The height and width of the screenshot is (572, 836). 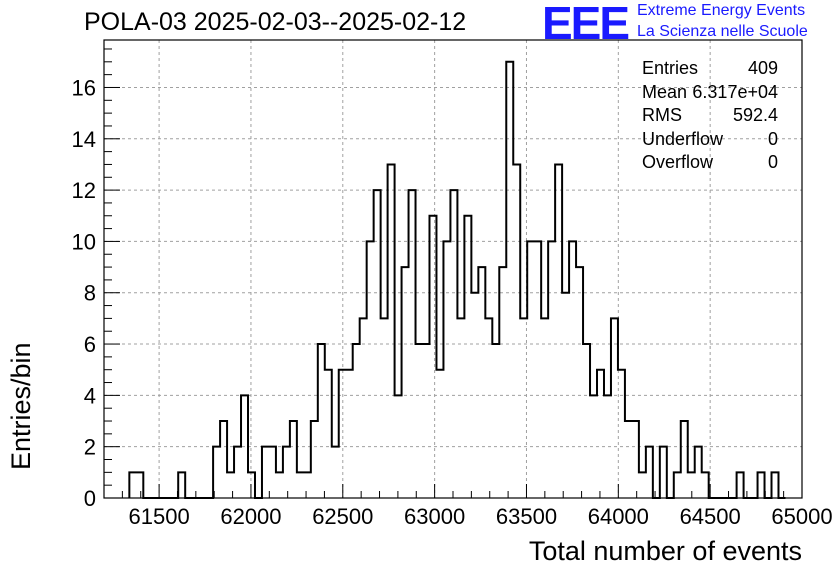 I want to click on stat-value: 409, so click(x=762, y=68).